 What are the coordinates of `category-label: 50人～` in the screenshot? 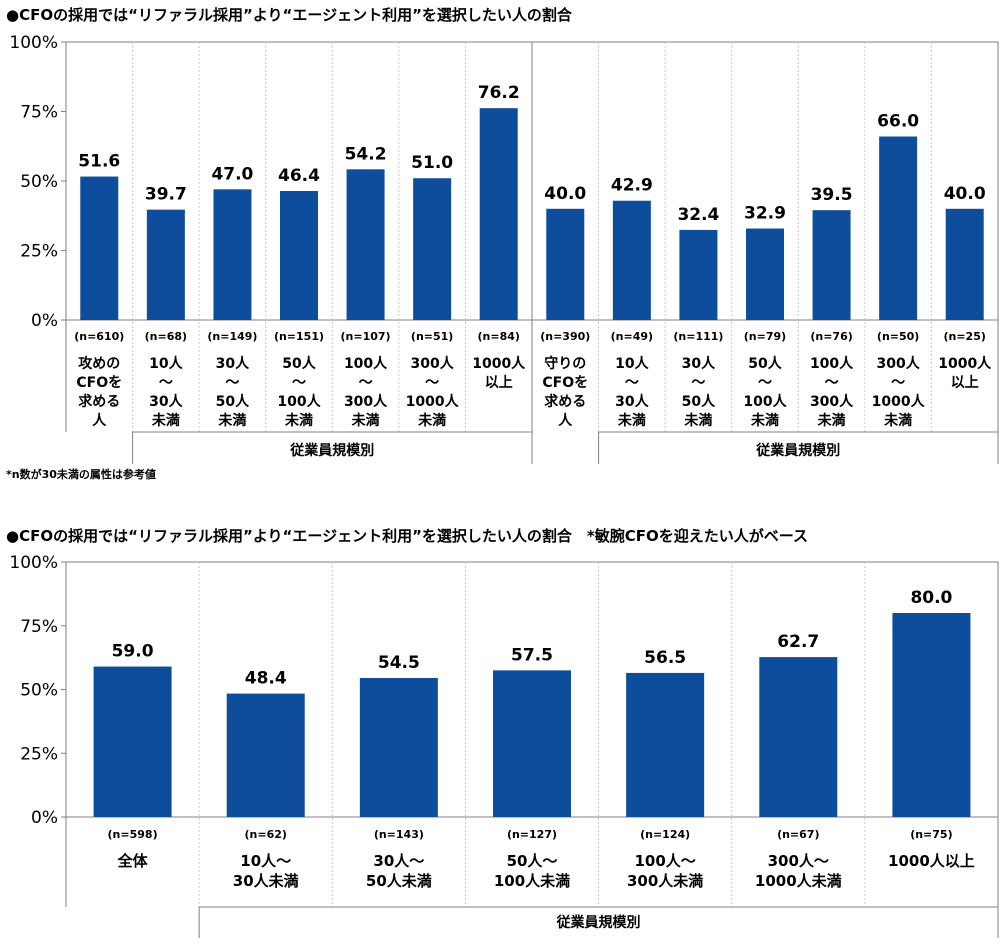 It's located at (532, 861).